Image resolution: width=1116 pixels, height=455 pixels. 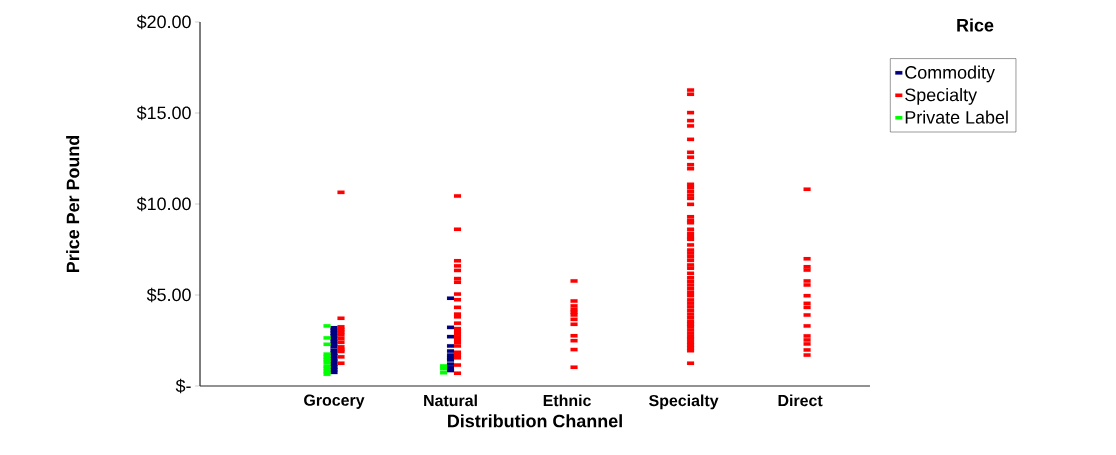 What do you see at coordinates (950, 74) in the screenshot?
I see `legend-label: Commodity` at bounding box center [950, 74].